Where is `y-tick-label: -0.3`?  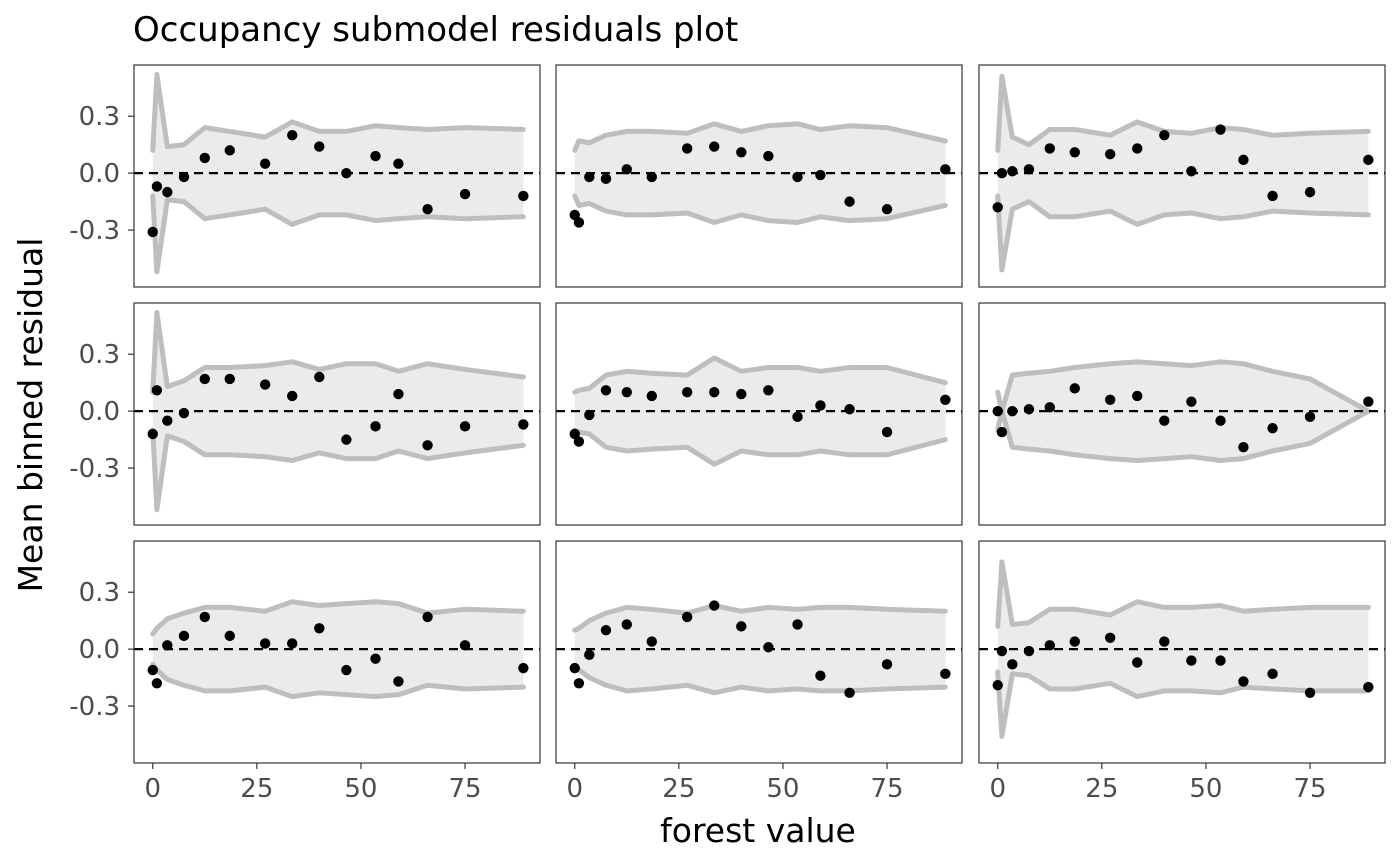 y-tick-label: -0.3 is located at coordinates (94, 469).